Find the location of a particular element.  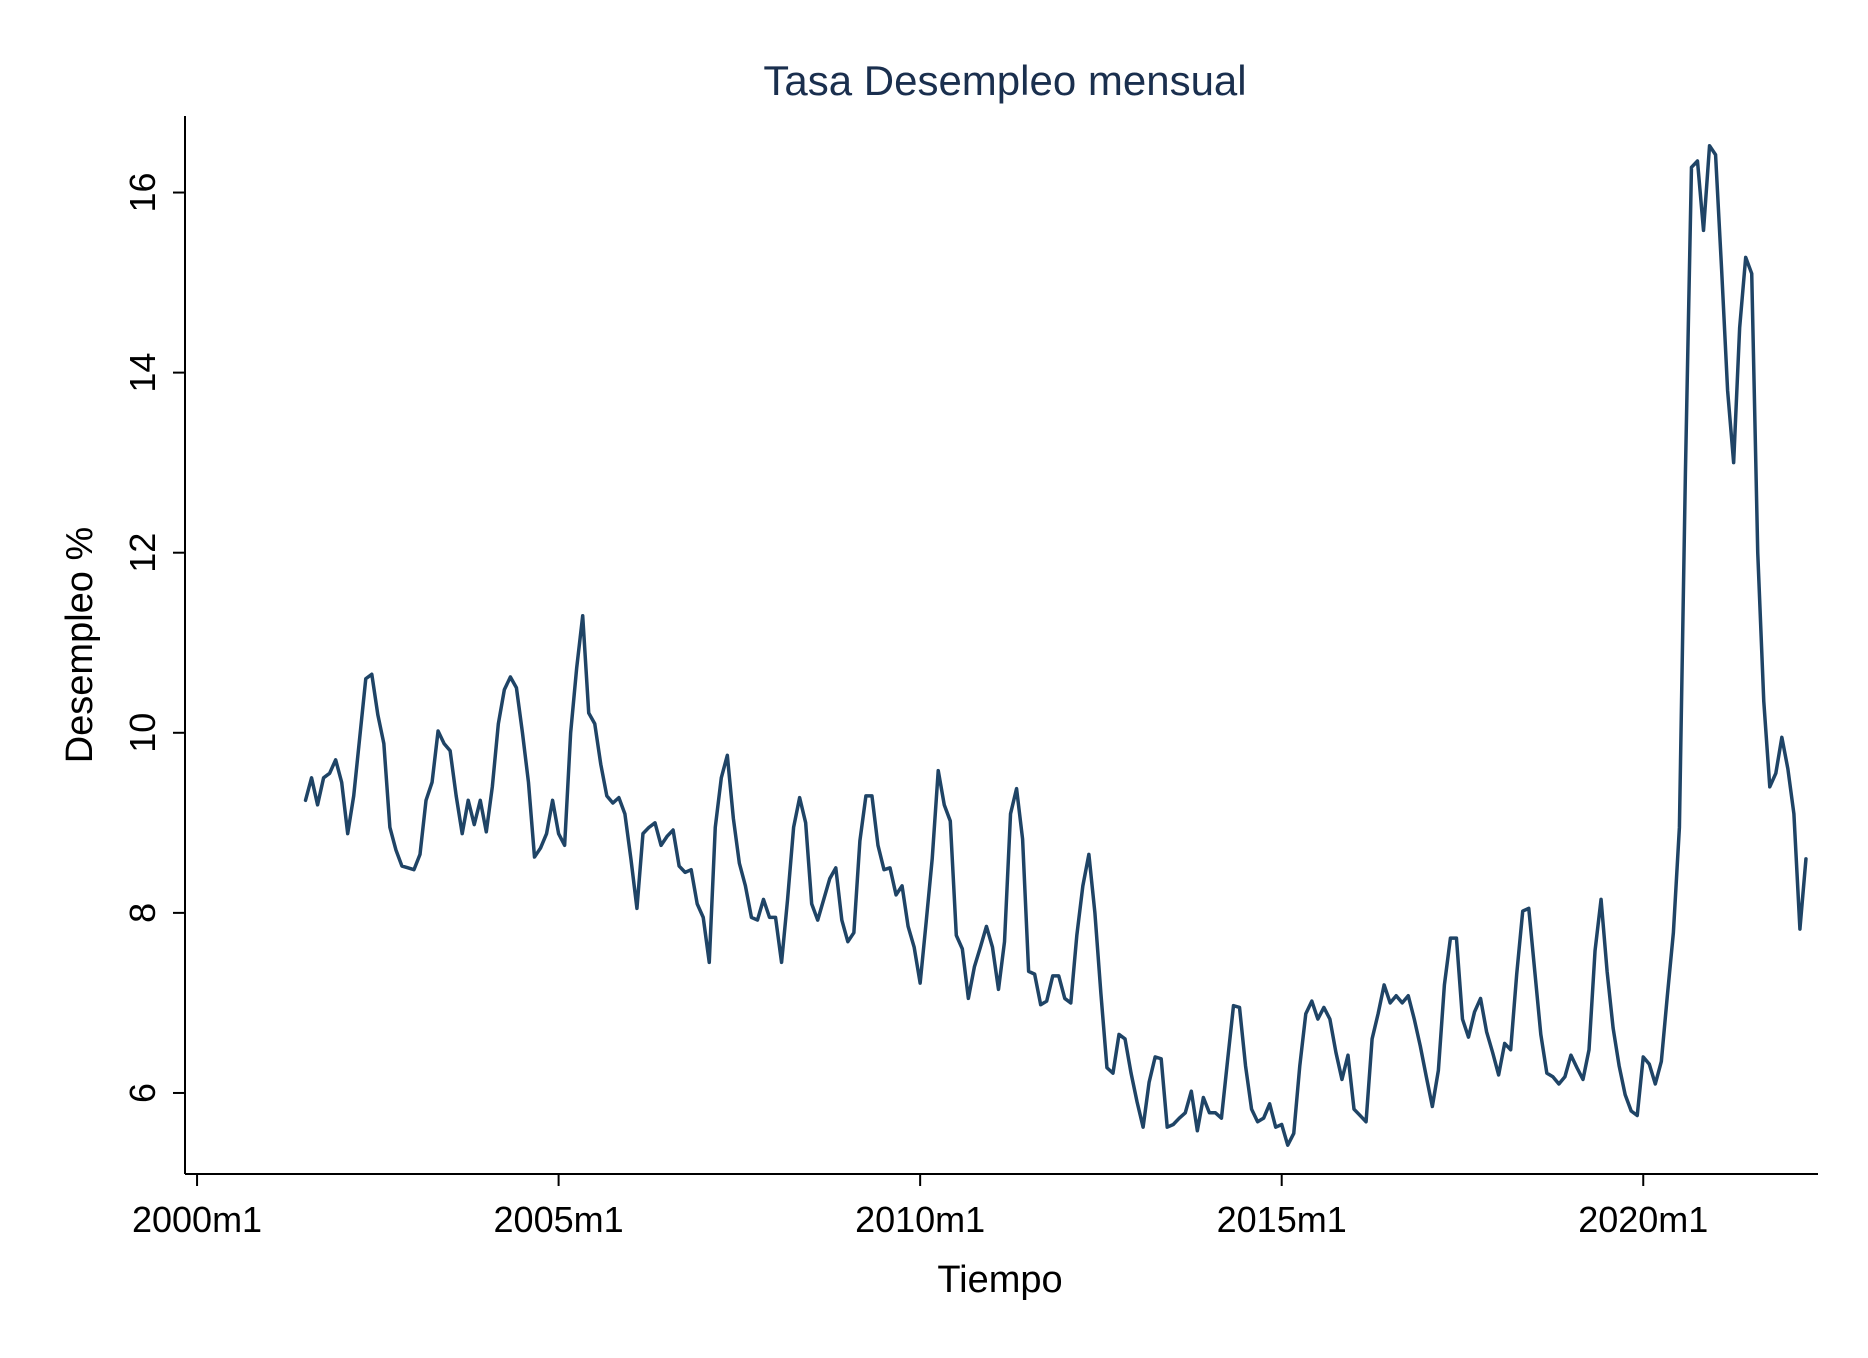

y-tick-label: 8 is located at coordinates (142, 913).